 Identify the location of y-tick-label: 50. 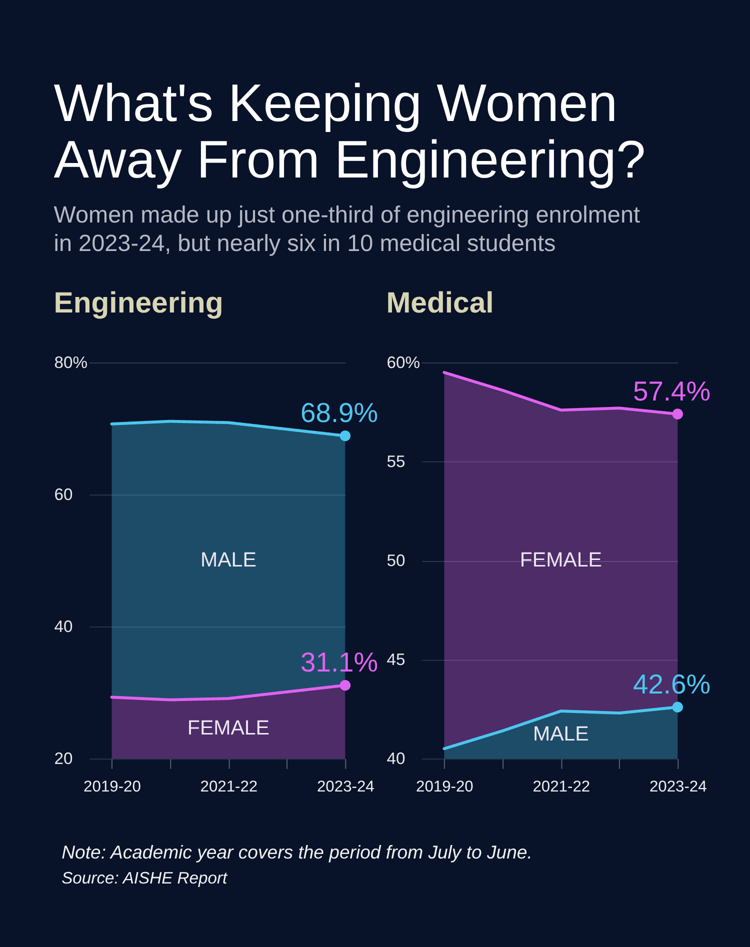
(396, 560).